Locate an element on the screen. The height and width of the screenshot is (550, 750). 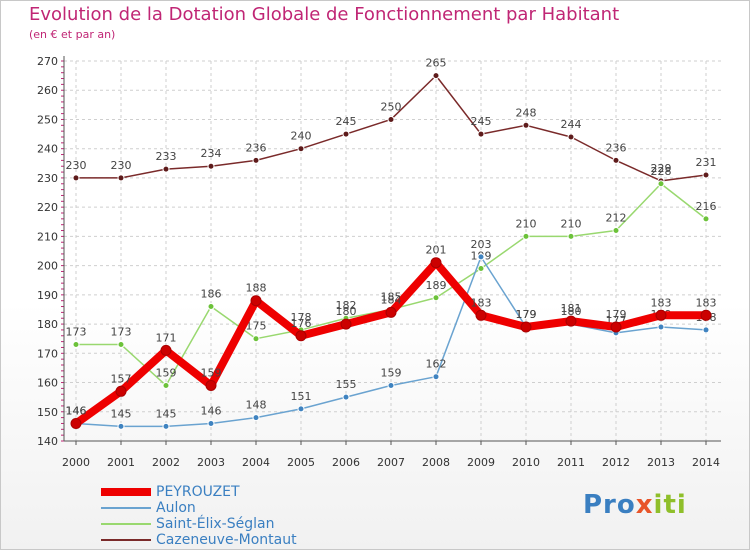
x-tick-label: 2002 is located at coordinates (166, 462).